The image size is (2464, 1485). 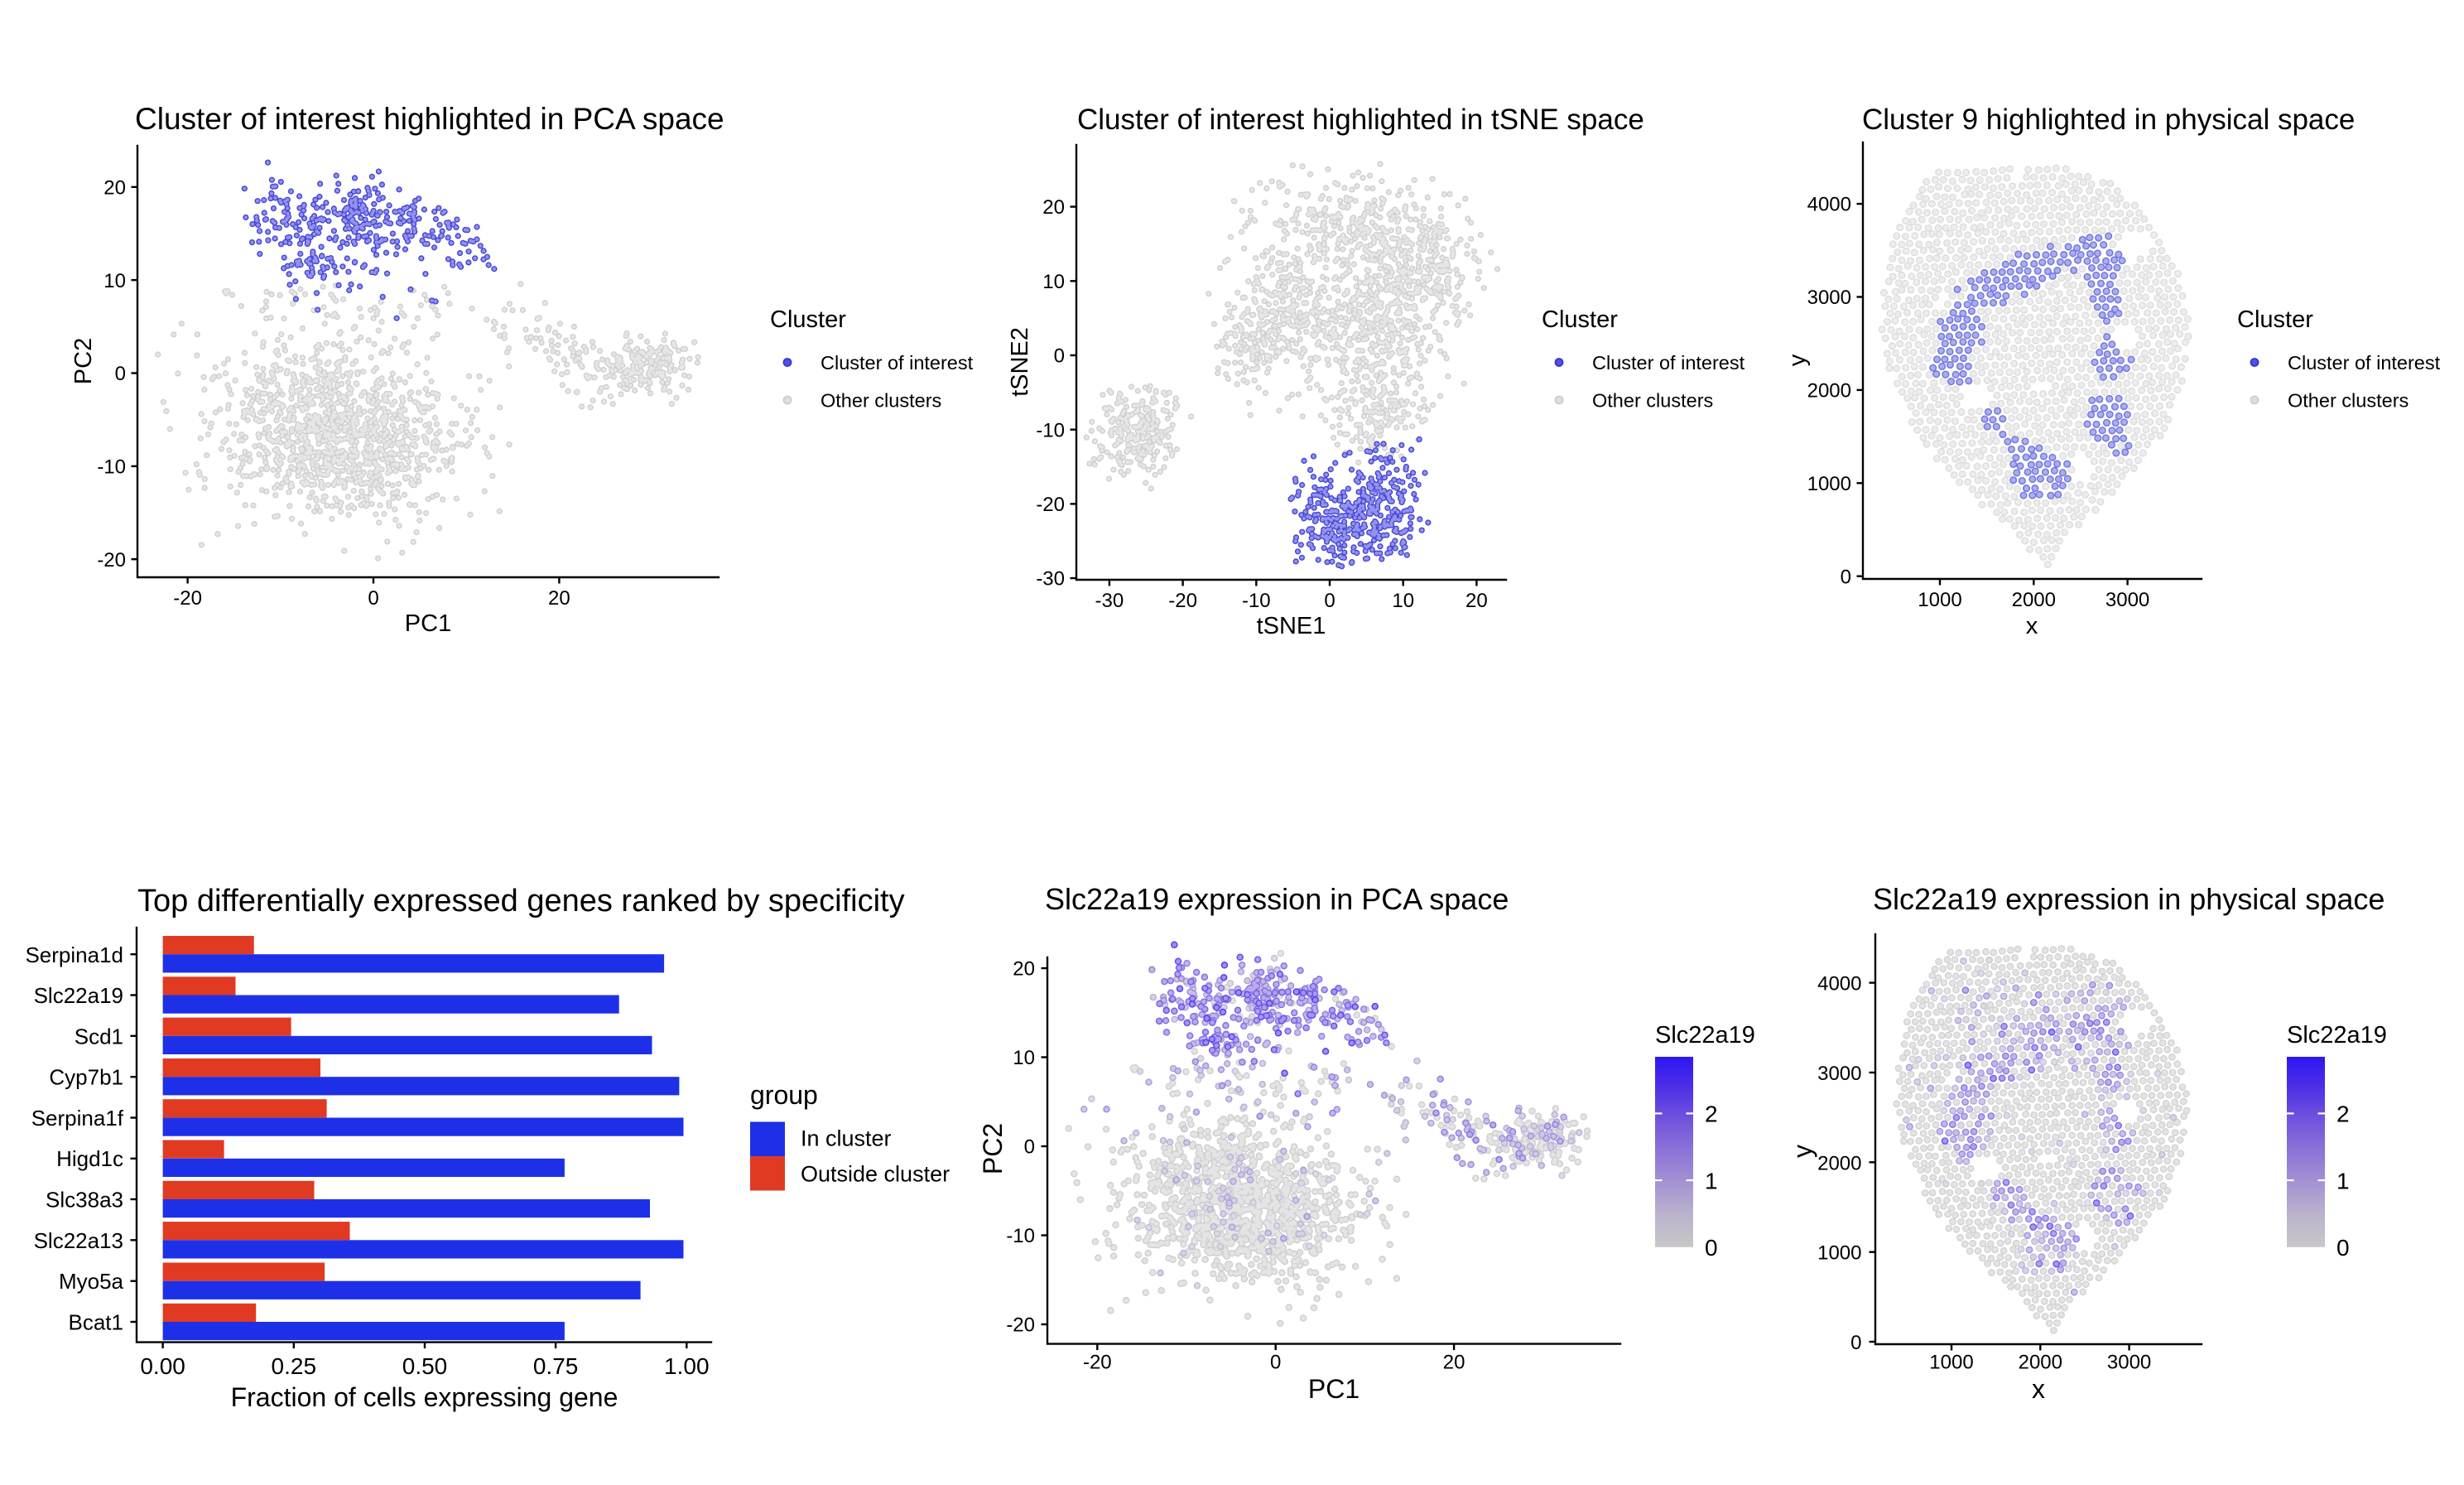 I want to click on svg-text: Bcat1, so click(x=97, y=1322).